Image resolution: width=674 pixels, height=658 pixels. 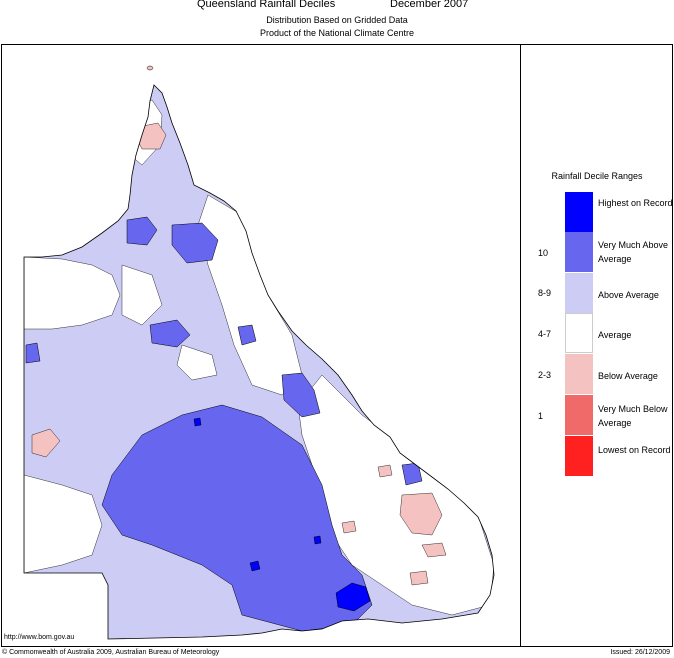 What do you see at coordinates (628, 295) in the screenshot?
I see `legend-label-above: Above Average` at bounding box center [628, 295].